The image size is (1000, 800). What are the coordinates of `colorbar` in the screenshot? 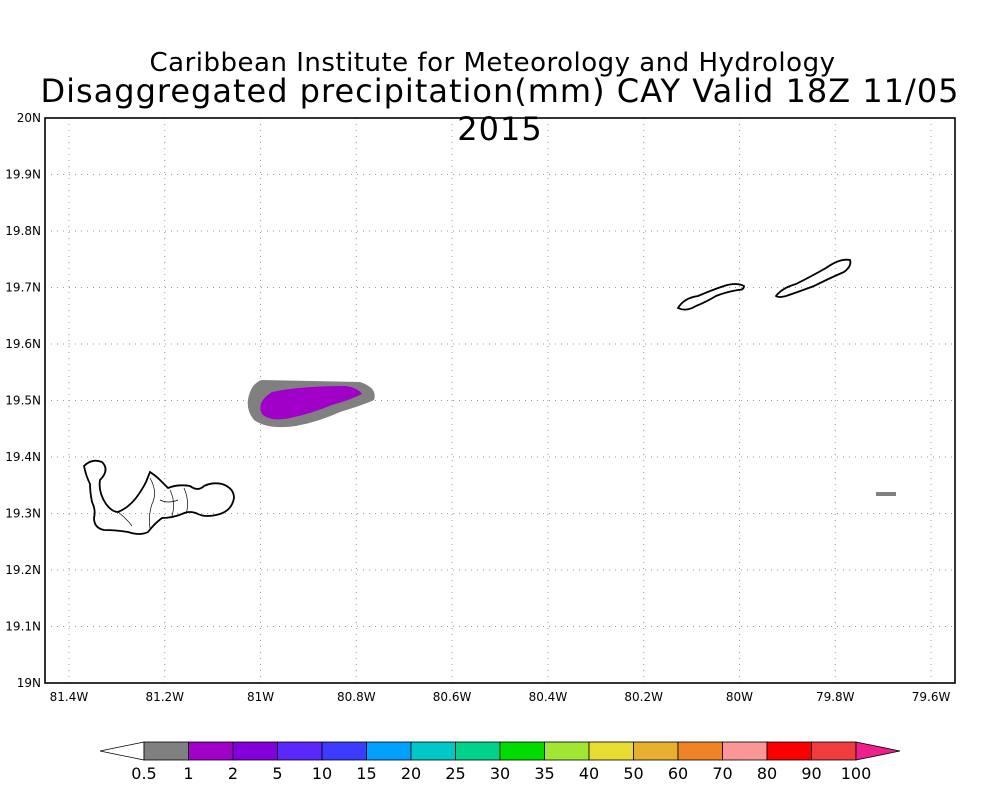 It's located at (500, 751).